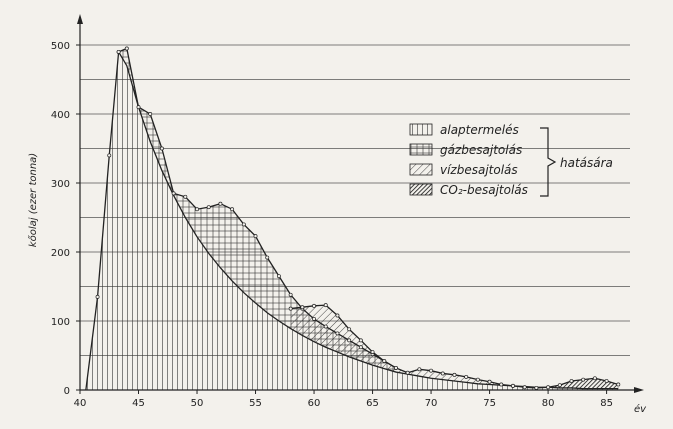 This screenshot has height=429, width=673. Describe the element at coordinates (197, 403) in the screenshot. I see `x-tick-label: 50` at that location.